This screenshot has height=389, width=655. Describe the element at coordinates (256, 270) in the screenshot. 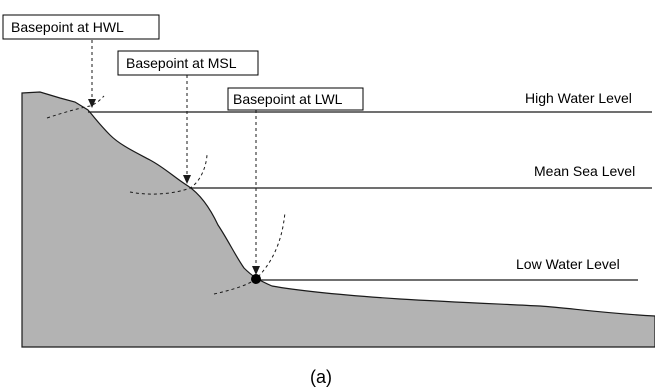

I see `lwl-arrowhead` at that location.